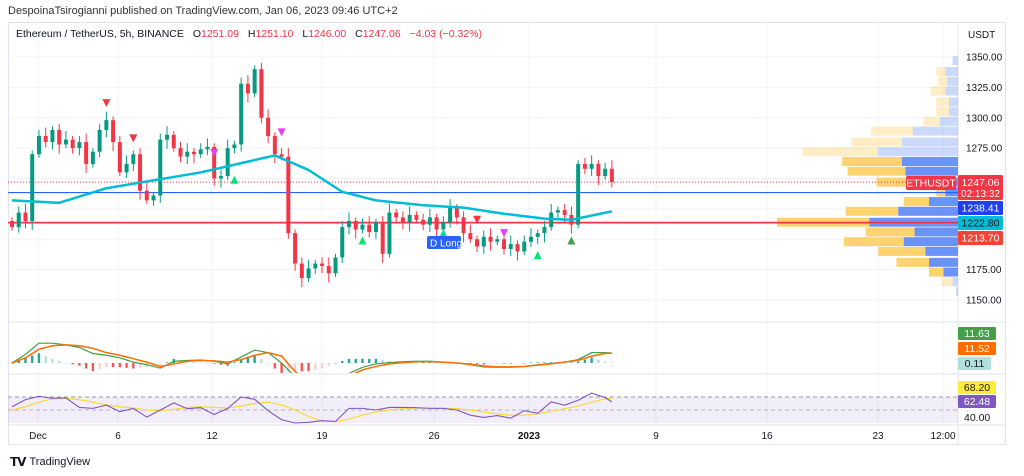  Describe the element at coordinates (312, 357) in the screenshot. I see `macd-pane` at that location.